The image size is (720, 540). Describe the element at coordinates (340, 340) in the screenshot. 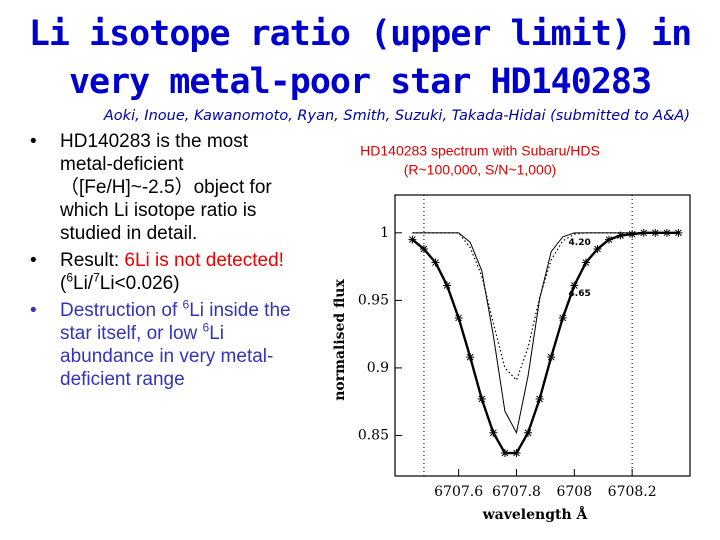

I see `y-axis-label: normalised flux` at that location.